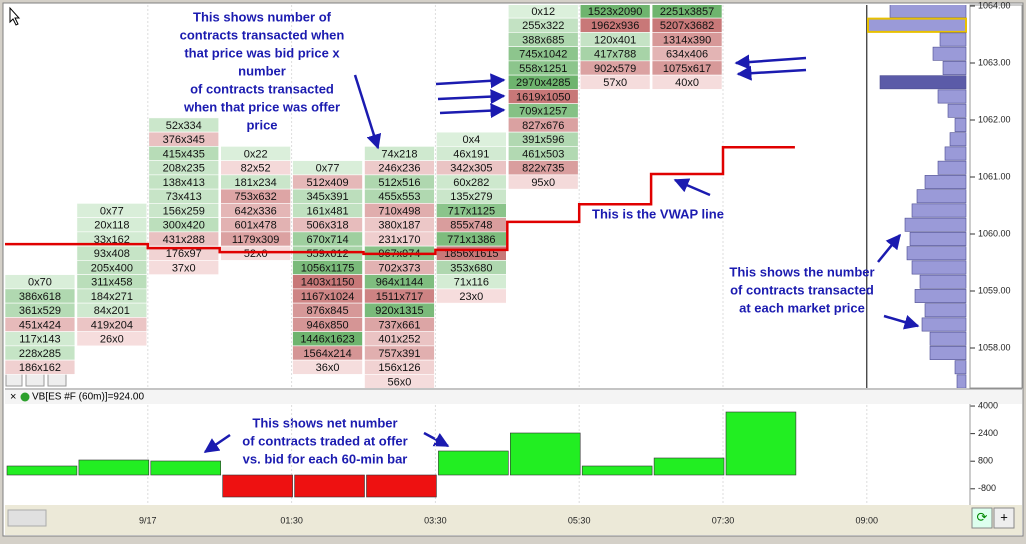  I want to click on footprint-cell-text: 181x234, so click(256, 183).